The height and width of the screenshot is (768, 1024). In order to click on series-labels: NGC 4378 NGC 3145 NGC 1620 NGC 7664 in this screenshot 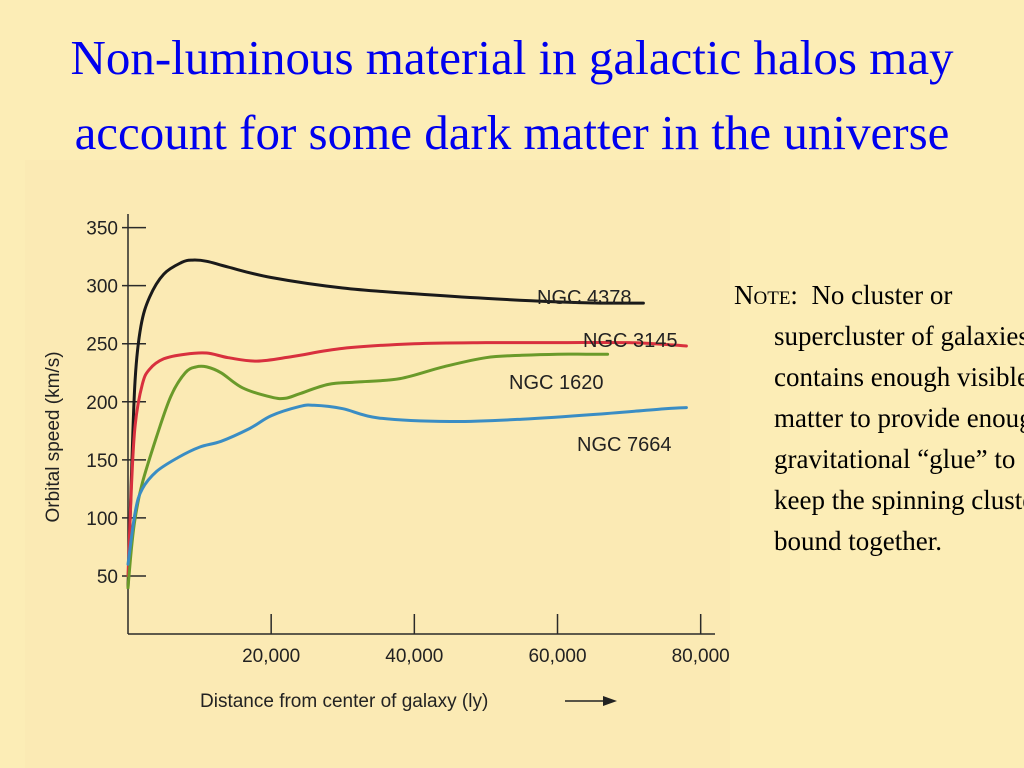, I will do `click(593, 371)`.